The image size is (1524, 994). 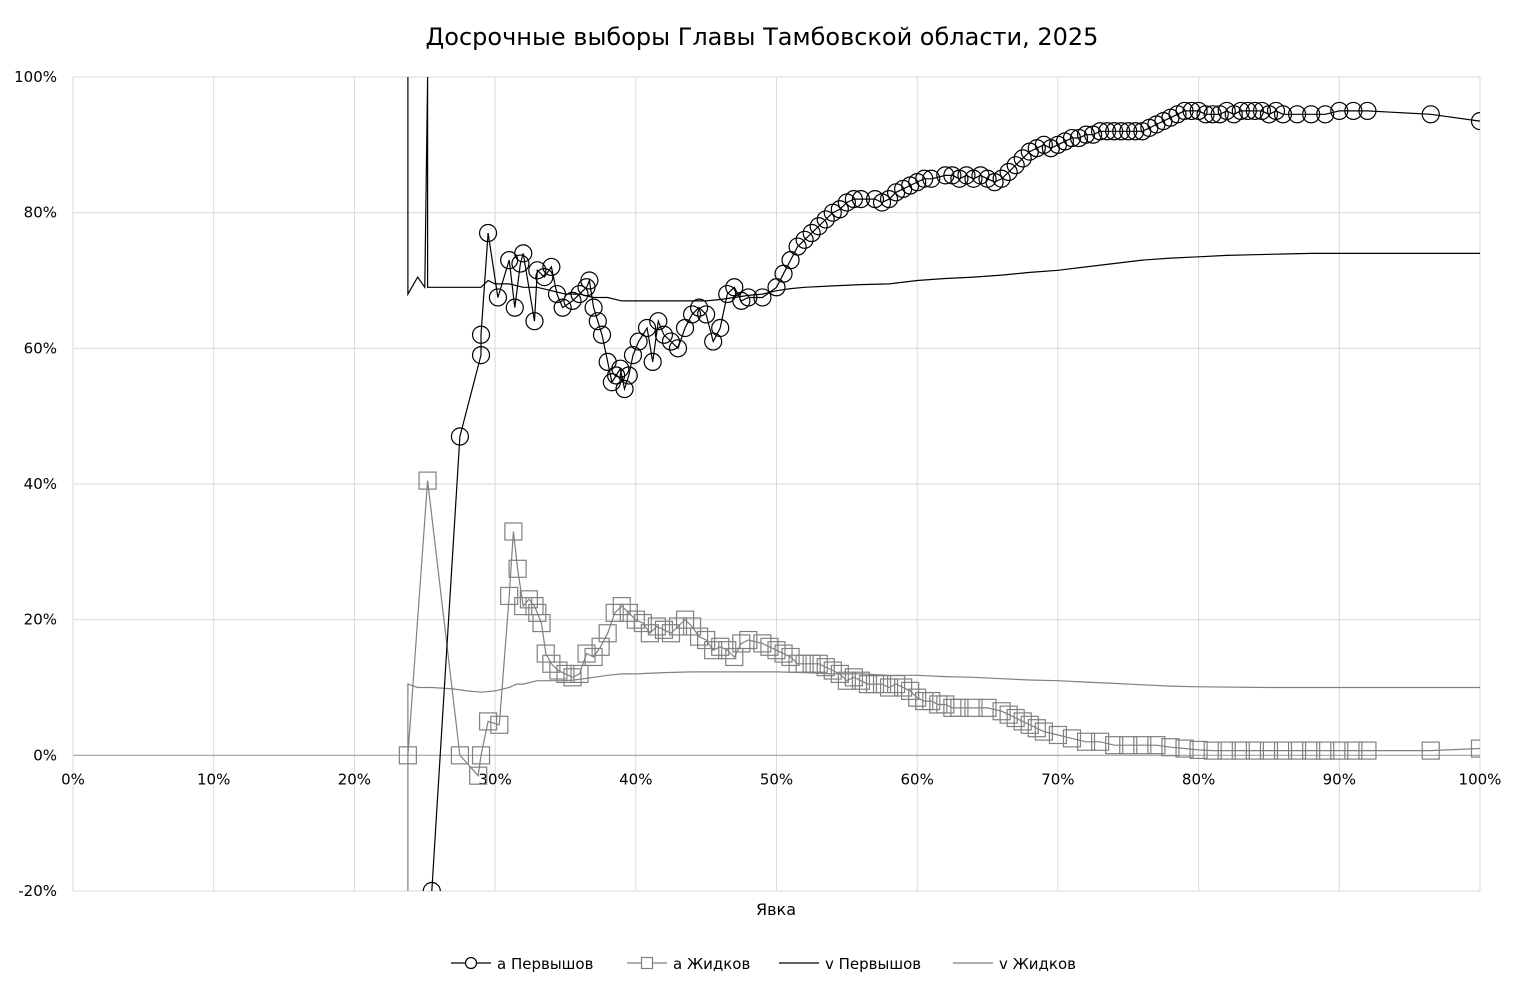 What do you see at coordinates (354, 779) in the screenshot?
I see `x-tick-label: 20%` at bounding box center [354, 779].